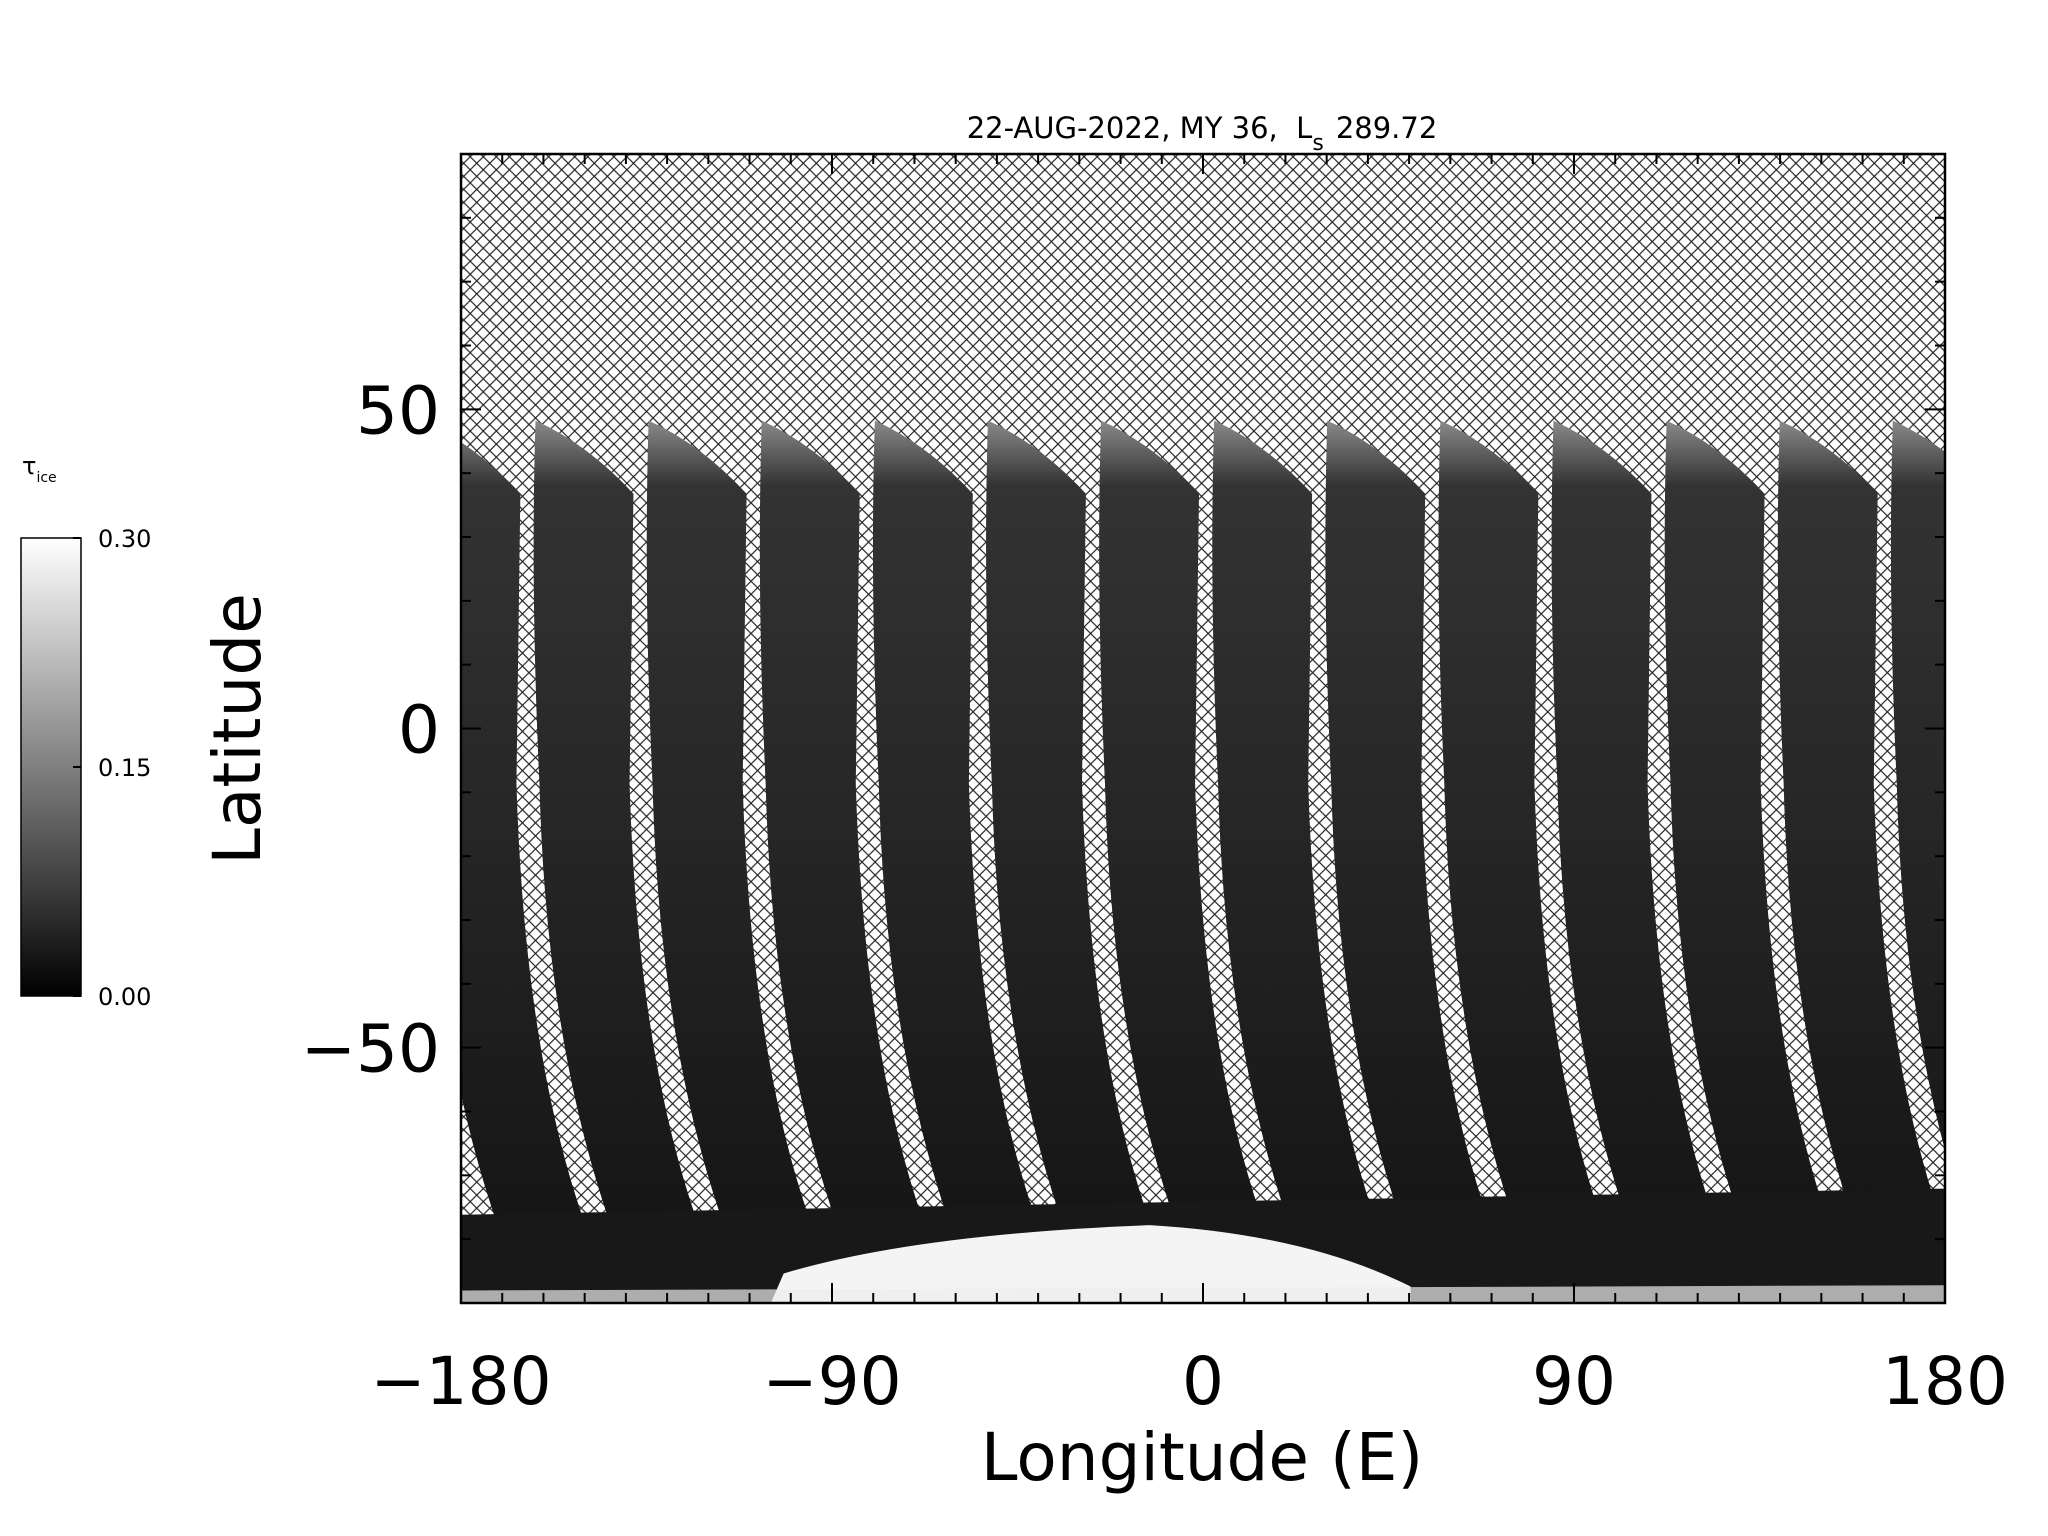  I want to click on colorbar, so click(51, 767).